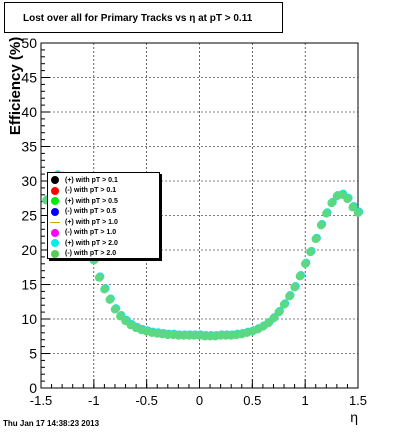 This screenshot has height=433, width=400. I want to click on legend-item: (-) with pT > 2.0, so click(103, 254).